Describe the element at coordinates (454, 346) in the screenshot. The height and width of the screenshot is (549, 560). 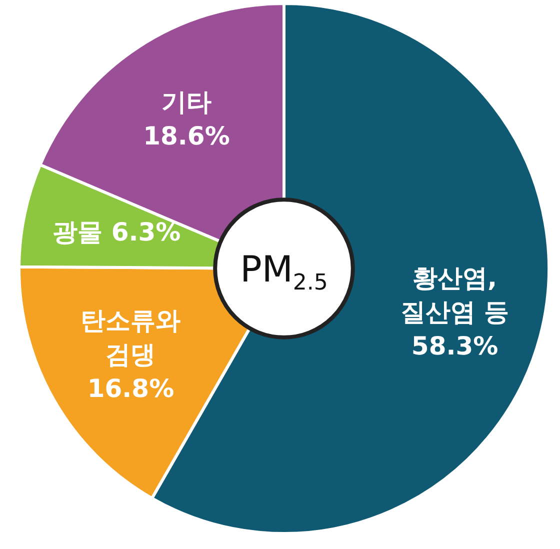
I see `data-label: 58.3%` at that location.